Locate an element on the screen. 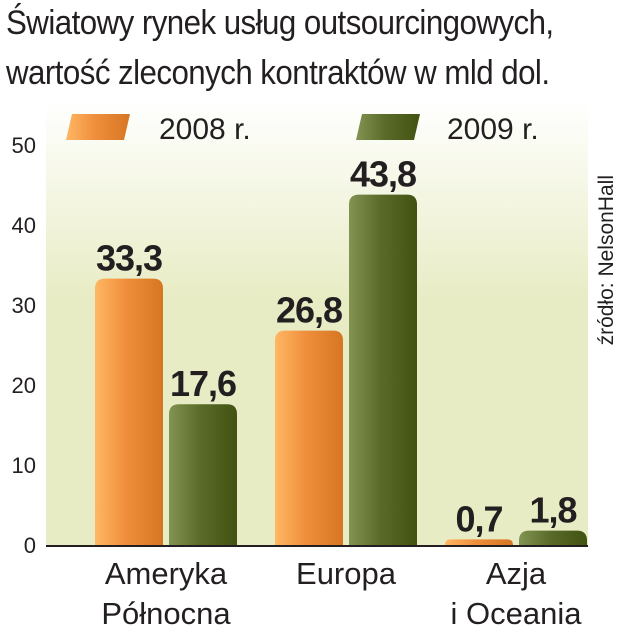 The height and width of the screenshot is (640, 637). y-tick-label: 10 is located at coordinates (24, 465).